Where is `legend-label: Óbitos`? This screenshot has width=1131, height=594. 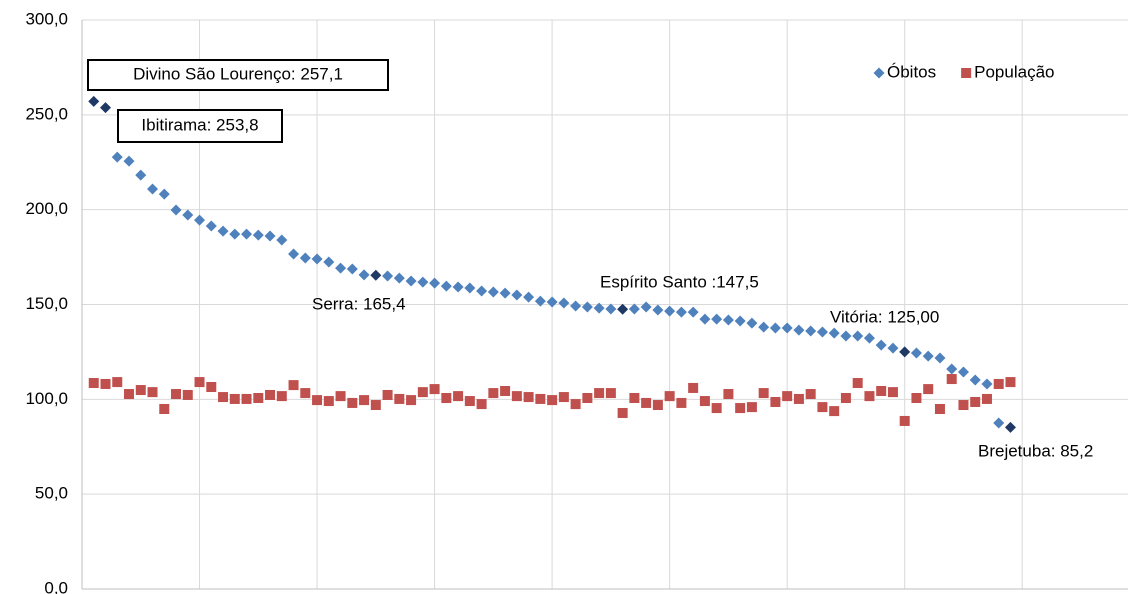 legend-label: Óbitos is located at coordinates (911, 71).